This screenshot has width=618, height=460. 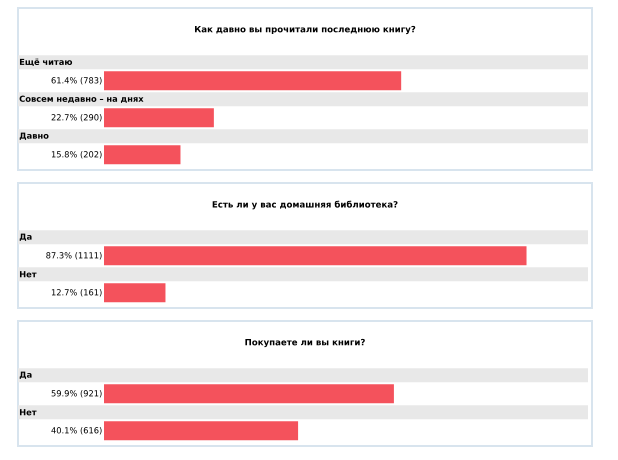 I want to click on chart-title: Как давно вы прочитали последнюю книгу?, so click(x=305, y=30).